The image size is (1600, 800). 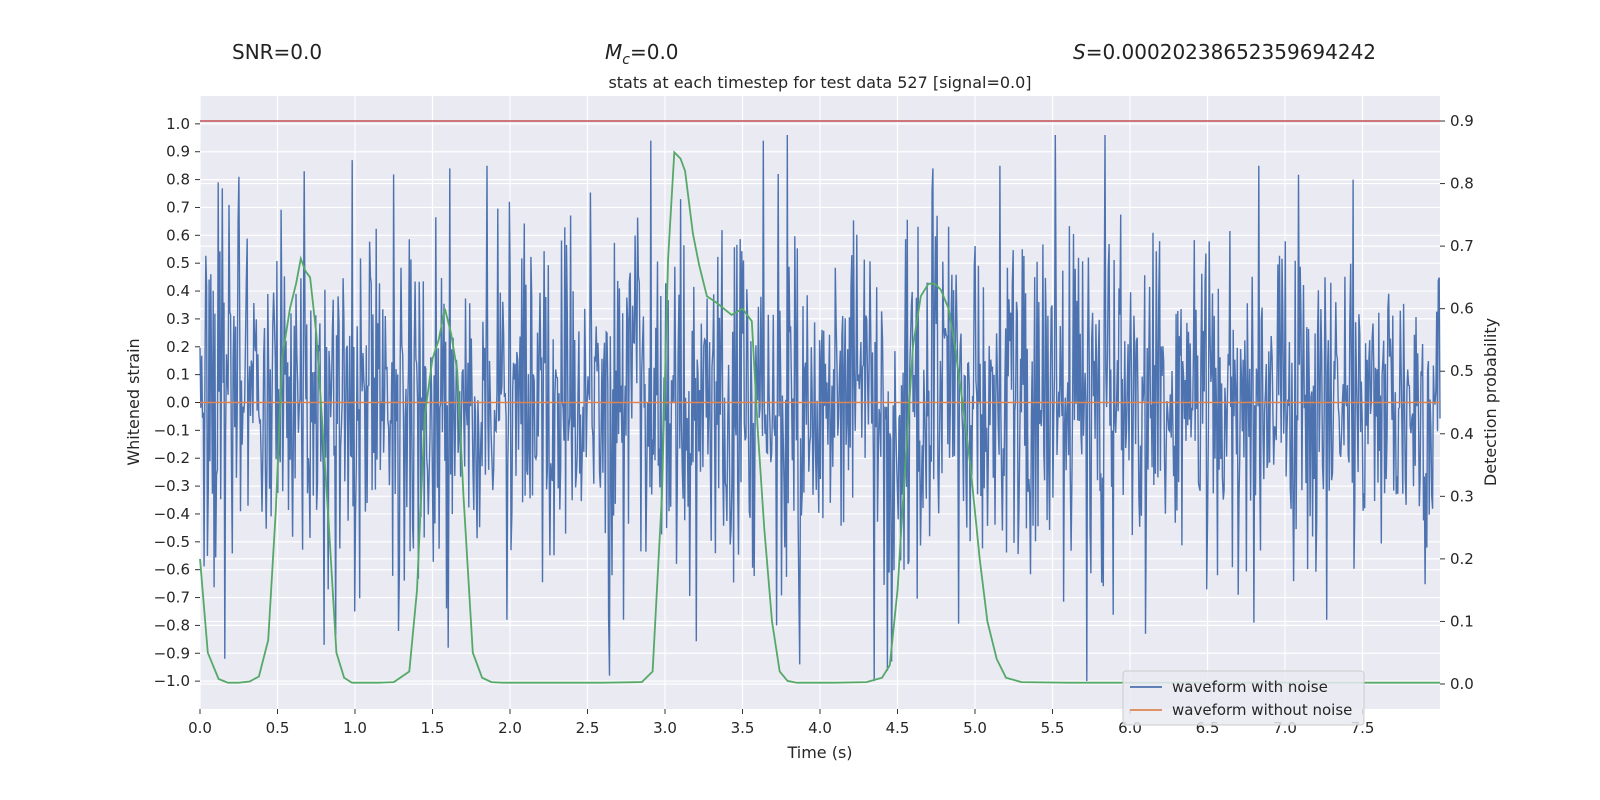 I want to click on legend-box, so click(x=1243, y=698).